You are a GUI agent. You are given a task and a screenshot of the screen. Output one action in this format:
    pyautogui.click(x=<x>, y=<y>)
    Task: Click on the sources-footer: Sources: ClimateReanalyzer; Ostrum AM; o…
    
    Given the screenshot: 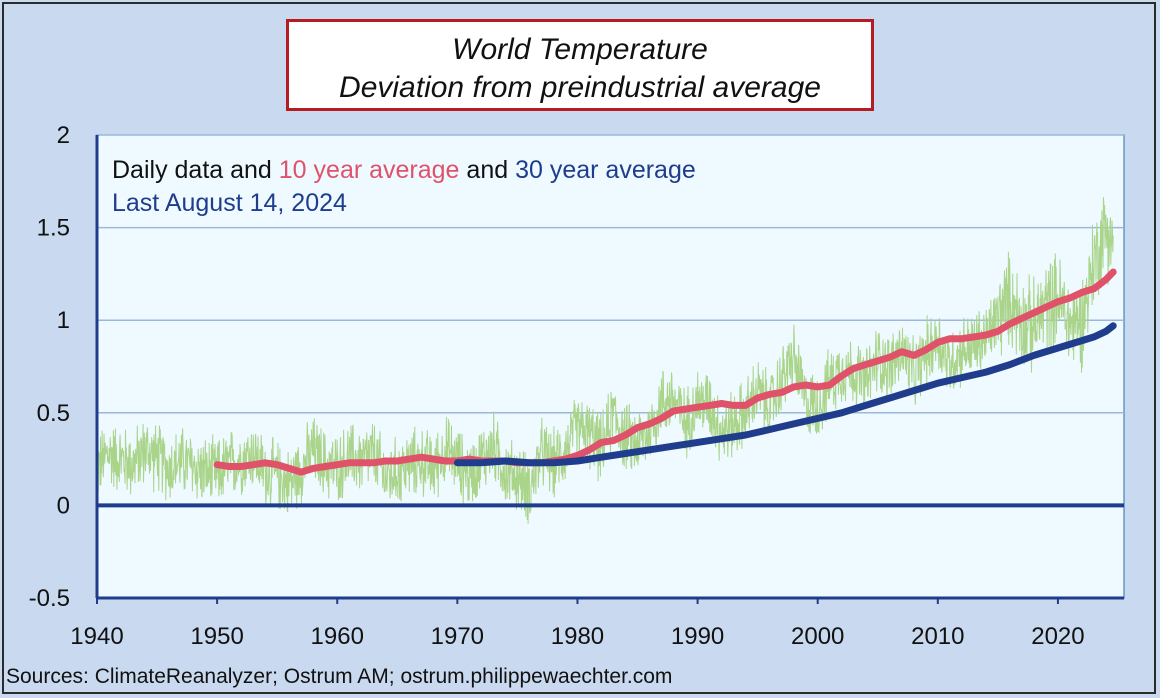 What is the action you would take?
    pyautogui.click(x=339, y=676)
    